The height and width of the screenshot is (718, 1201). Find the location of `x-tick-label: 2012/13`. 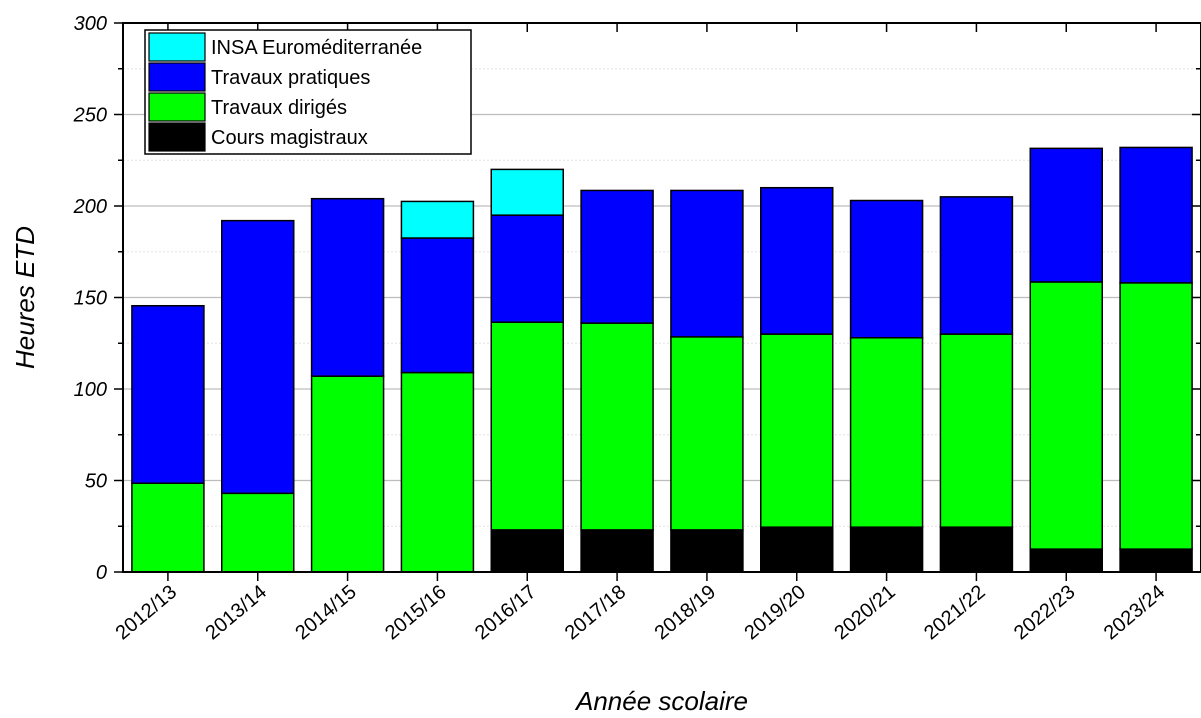

x-tick-label: 2012/13 is located at coordinates (147, 612).